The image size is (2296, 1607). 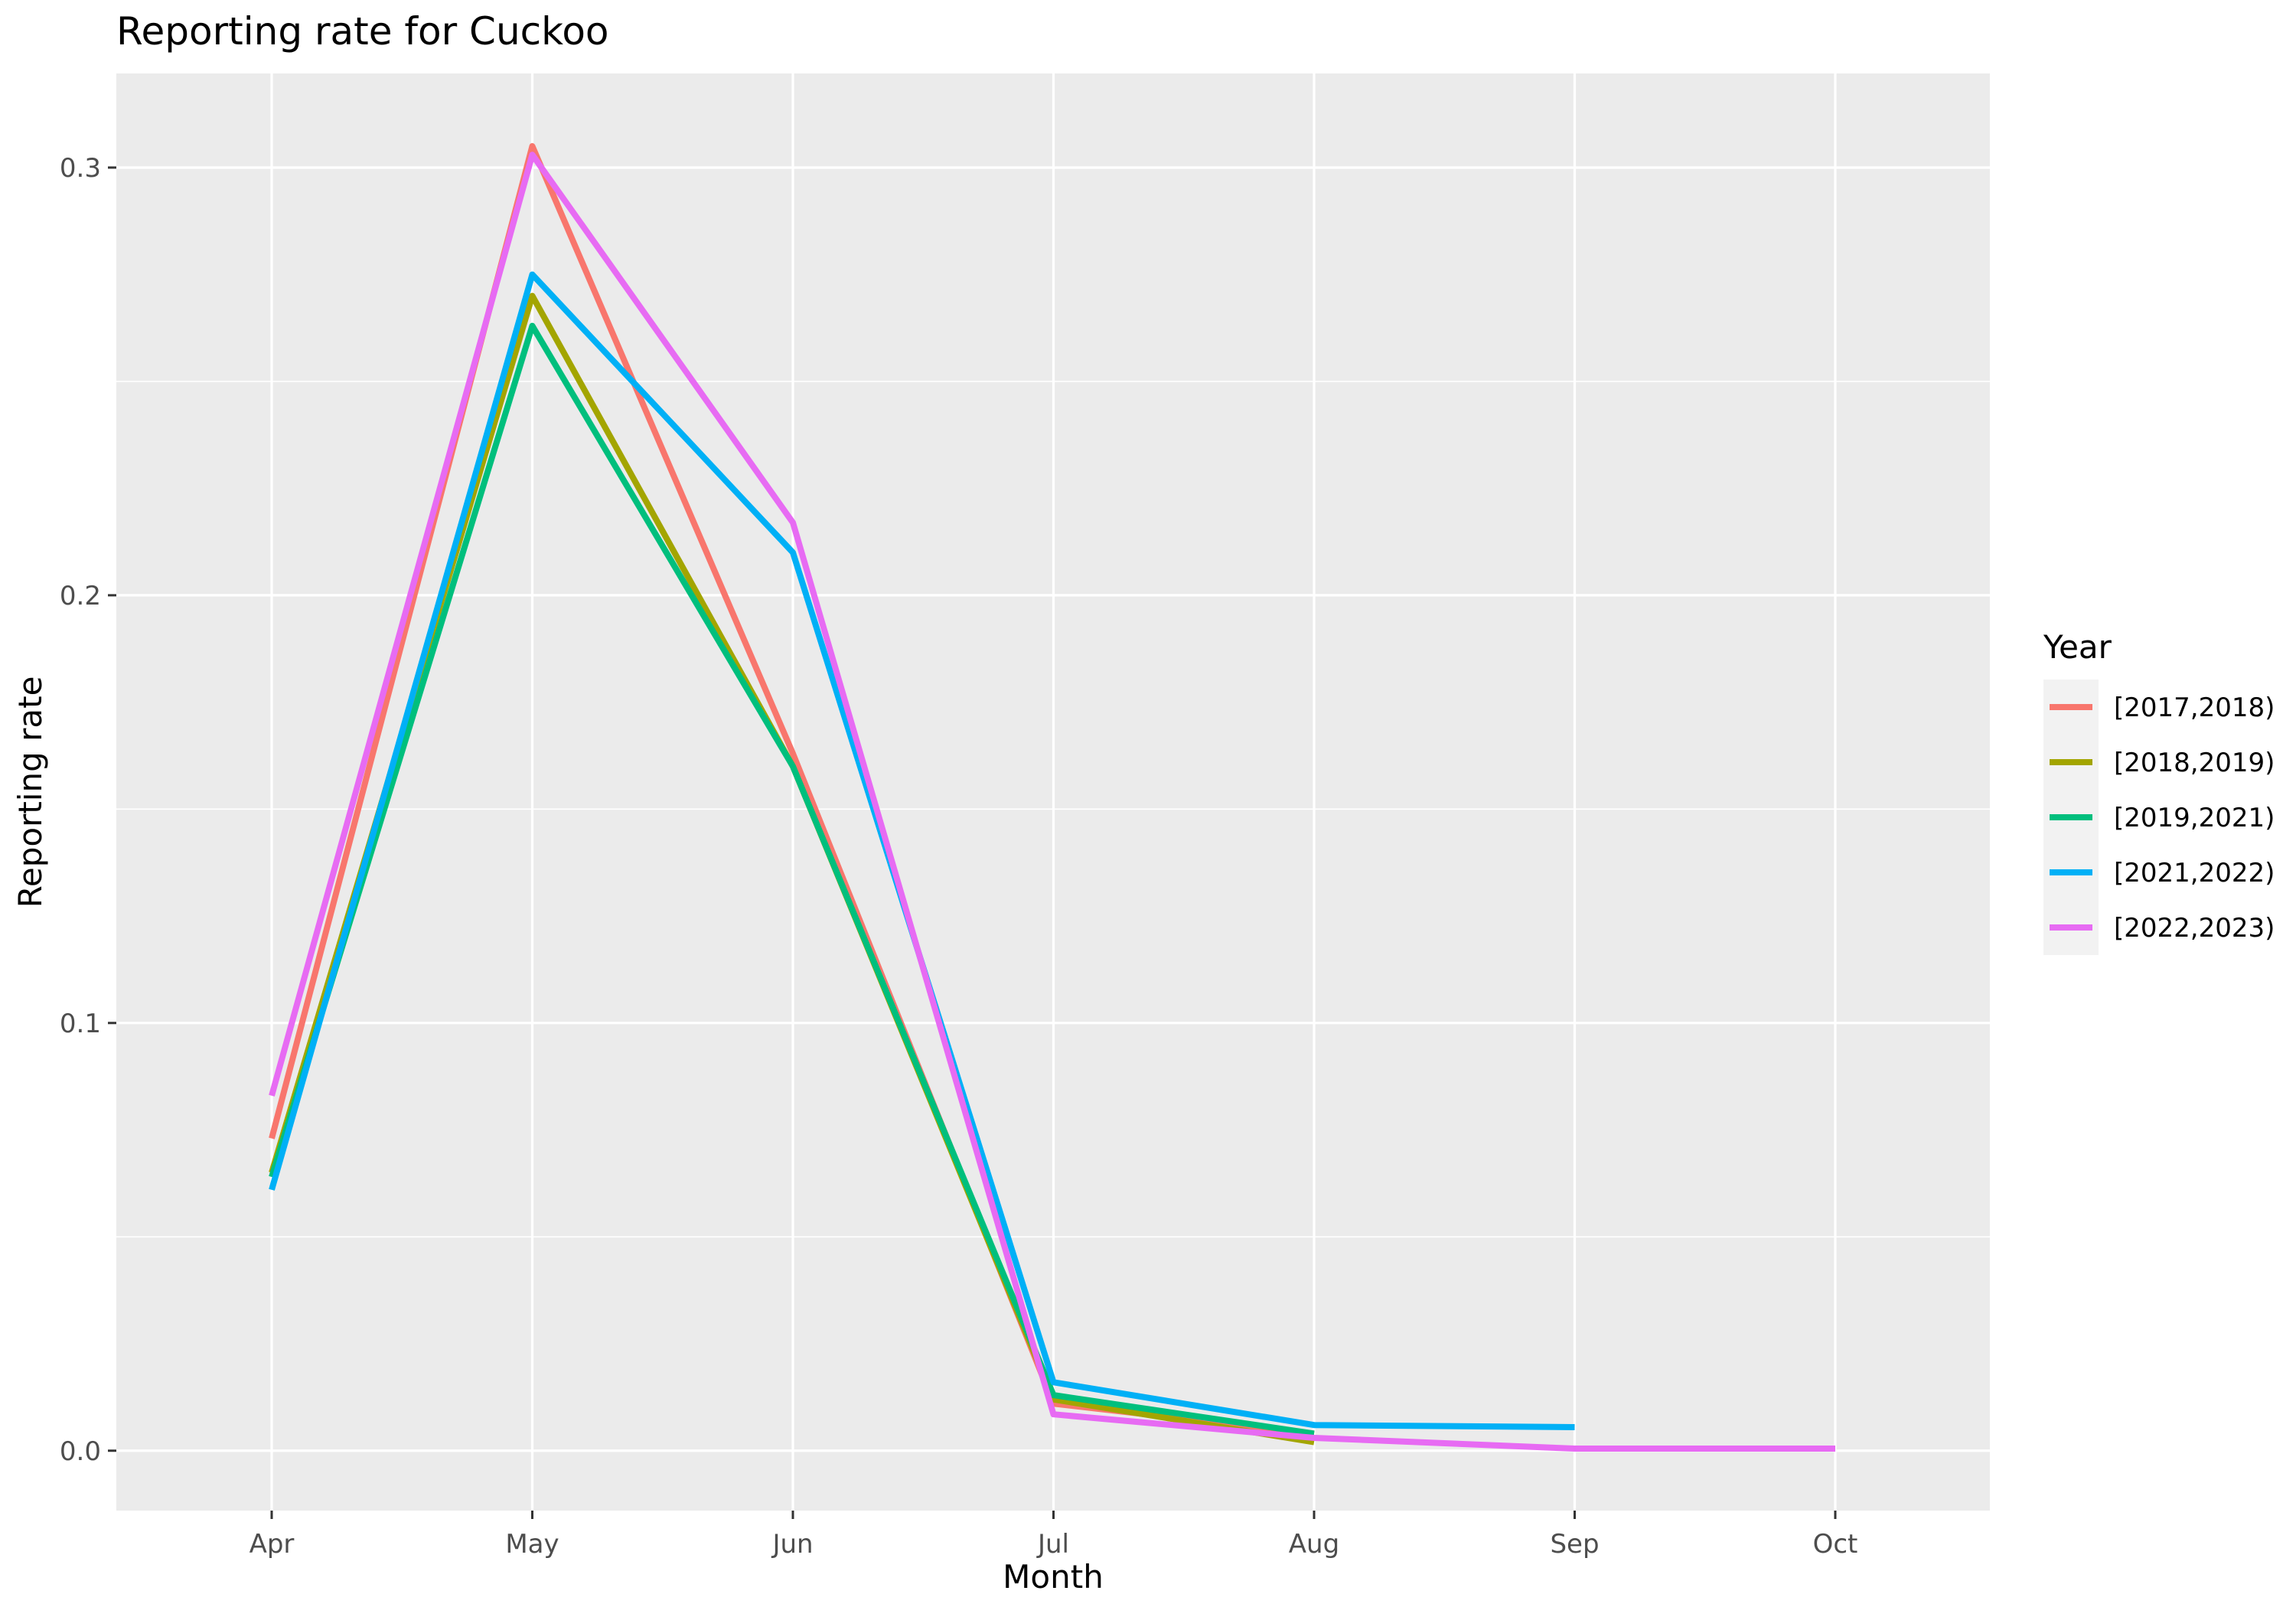 What do you see at coordinates (532, 1544) in the screenshot?
I see `x-tick-label: May` at bounding box center [532, 1544].